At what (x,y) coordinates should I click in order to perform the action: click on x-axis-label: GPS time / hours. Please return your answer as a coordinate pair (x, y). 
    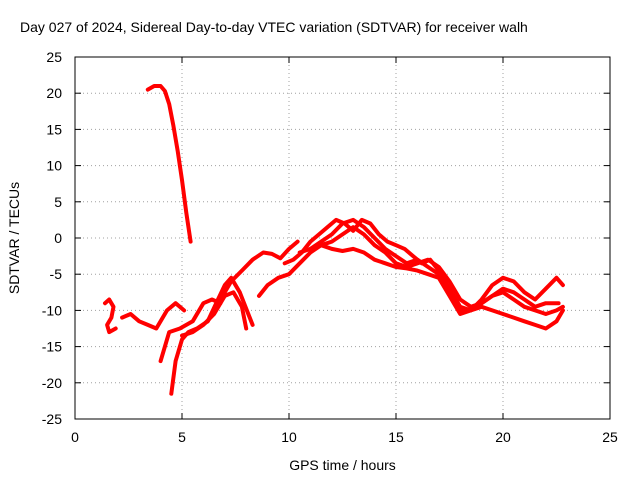
    Looking at the image, I should click on (342, 465).